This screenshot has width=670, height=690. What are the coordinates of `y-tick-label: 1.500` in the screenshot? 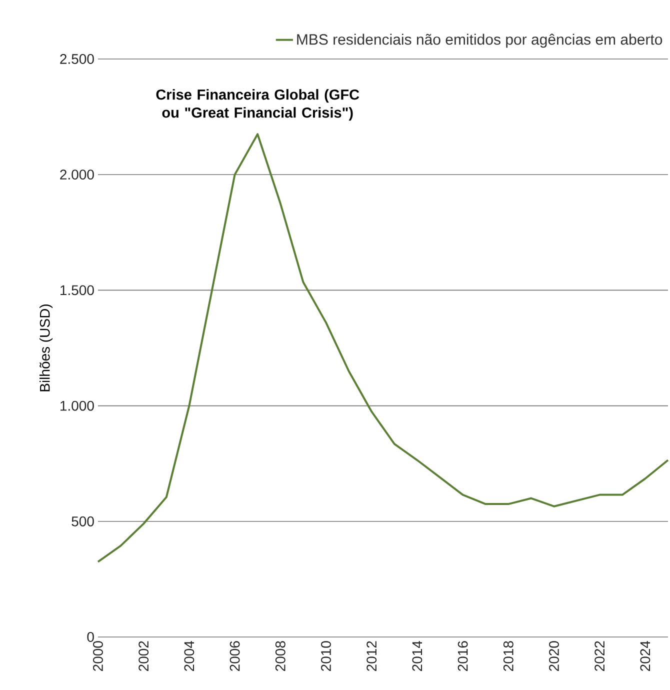 It's located at (77, 290).